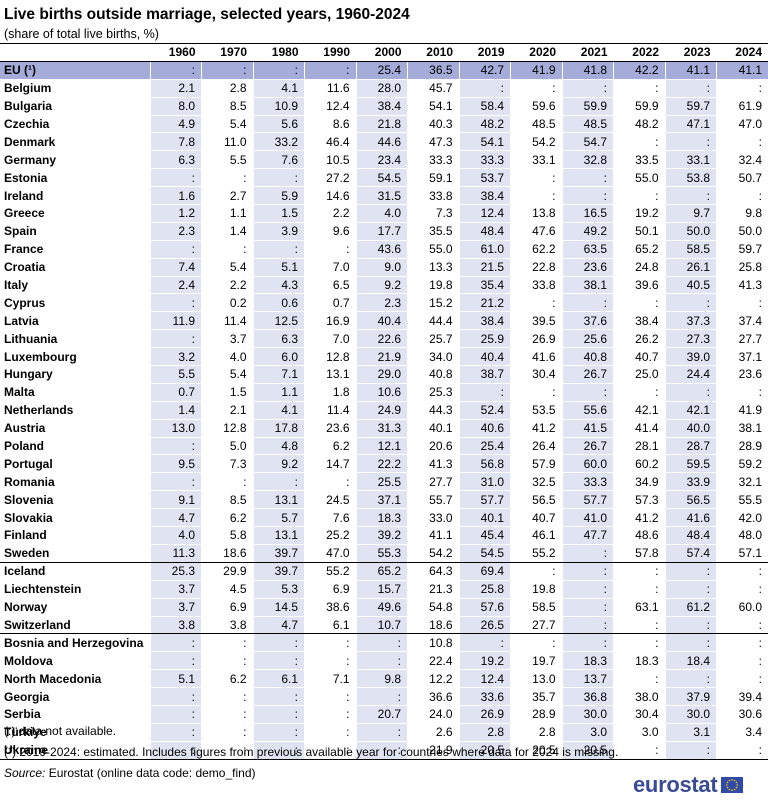 The width and height of the screenshot is (768, 803). Describe the element at coordinates (433, 714) in the screenshot. I see `table-cell: 24.0` at that location.